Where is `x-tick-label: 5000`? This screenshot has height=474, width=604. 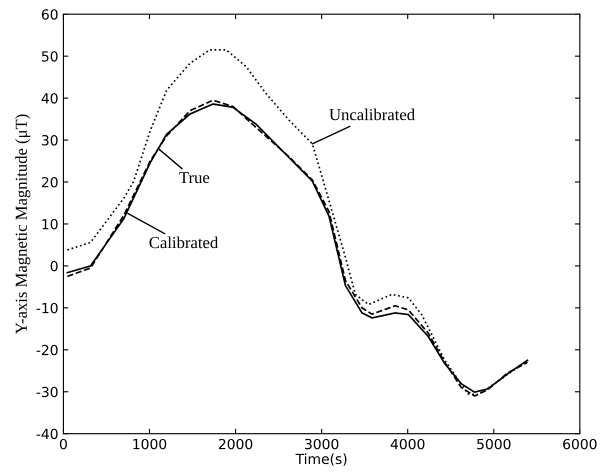 x-tick-label: 5000 is located at coordinates (494, 444).